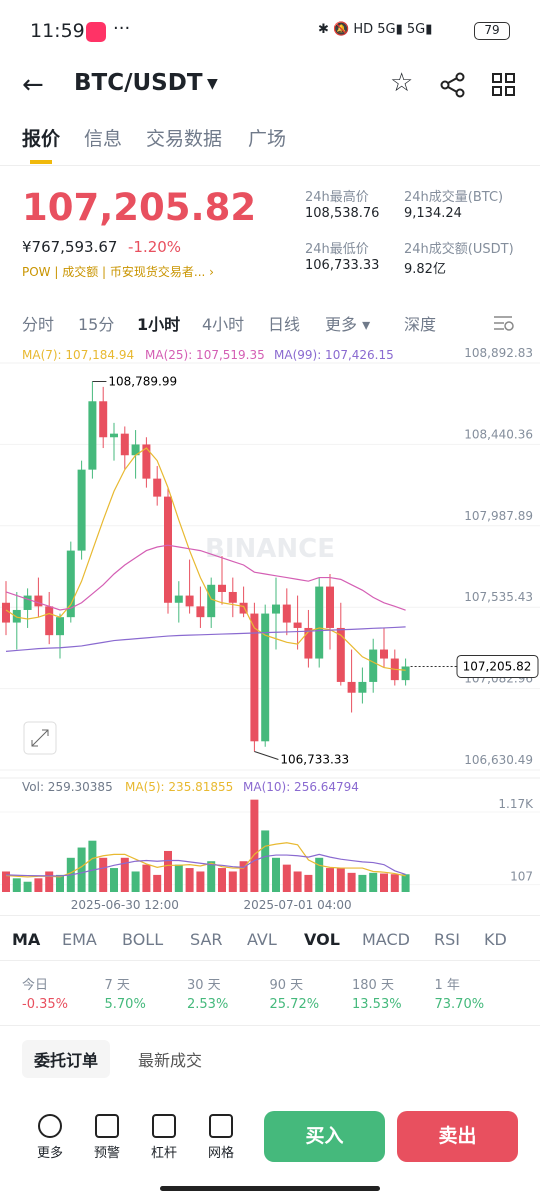 This screenshot has width=540, height=1200. Describe the element at coordinates (334, 355) in the screenshot. I see `legend-entry: MA(99): 107,426.15` at that location.